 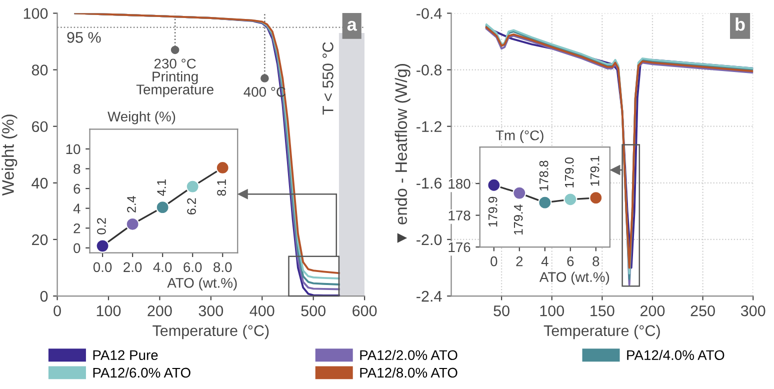 I want to click on x-tick-label: 4, so click(x=544, y=261).